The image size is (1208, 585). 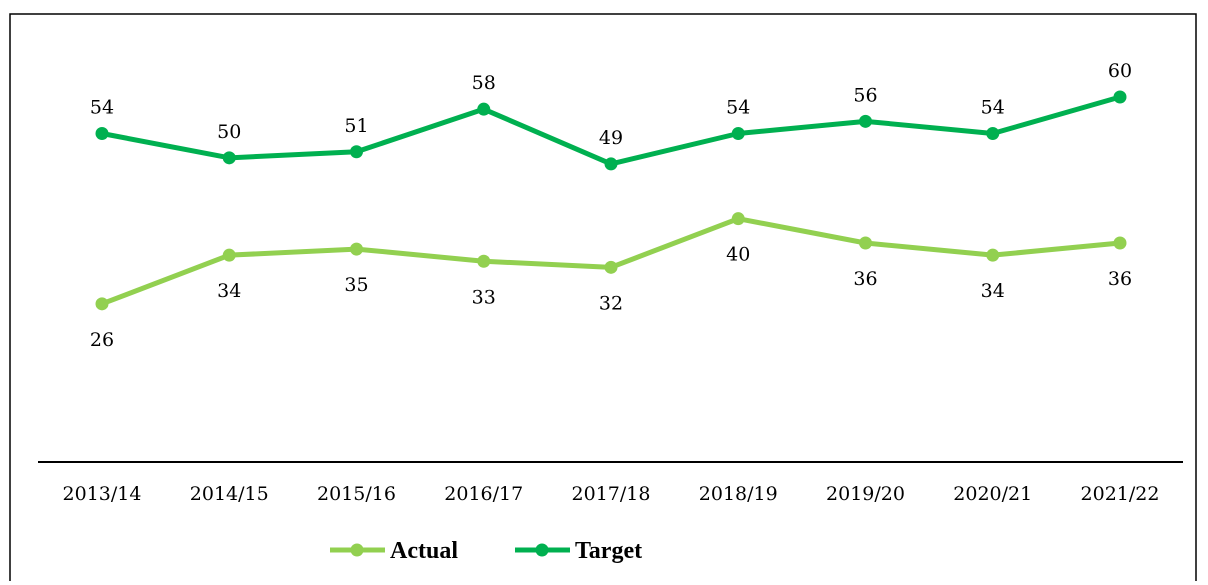 I want to click on data-label: 58, so click(x=484, y=83).